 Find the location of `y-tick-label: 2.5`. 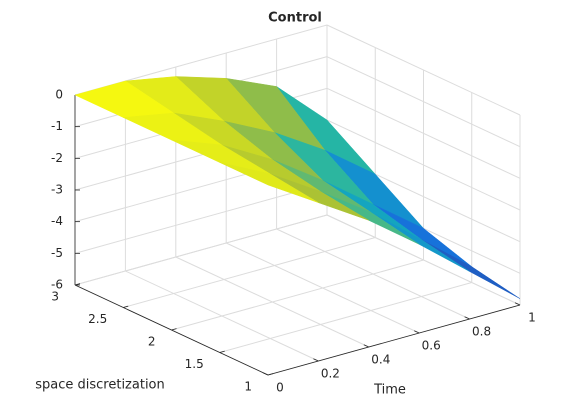

y-tick-label: 2.5 is located at coordinates (97, 319).